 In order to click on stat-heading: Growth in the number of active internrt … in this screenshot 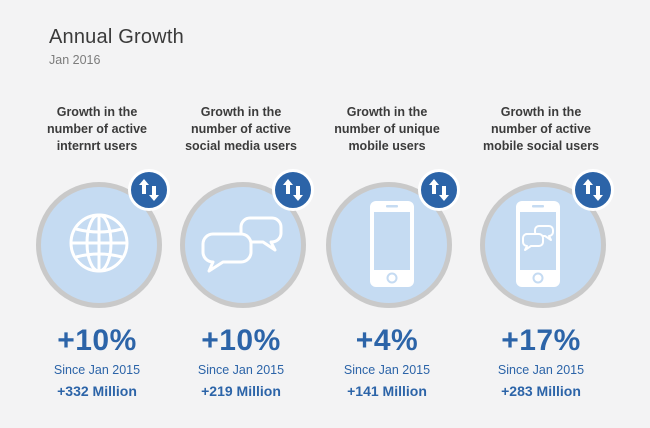, I will do `click(97, 129)`.